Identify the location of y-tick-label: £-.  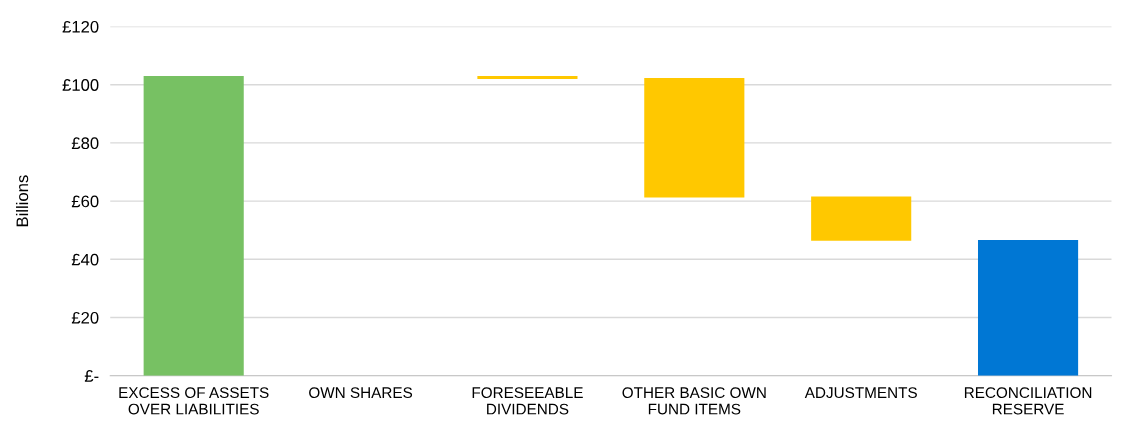
(91, 376).